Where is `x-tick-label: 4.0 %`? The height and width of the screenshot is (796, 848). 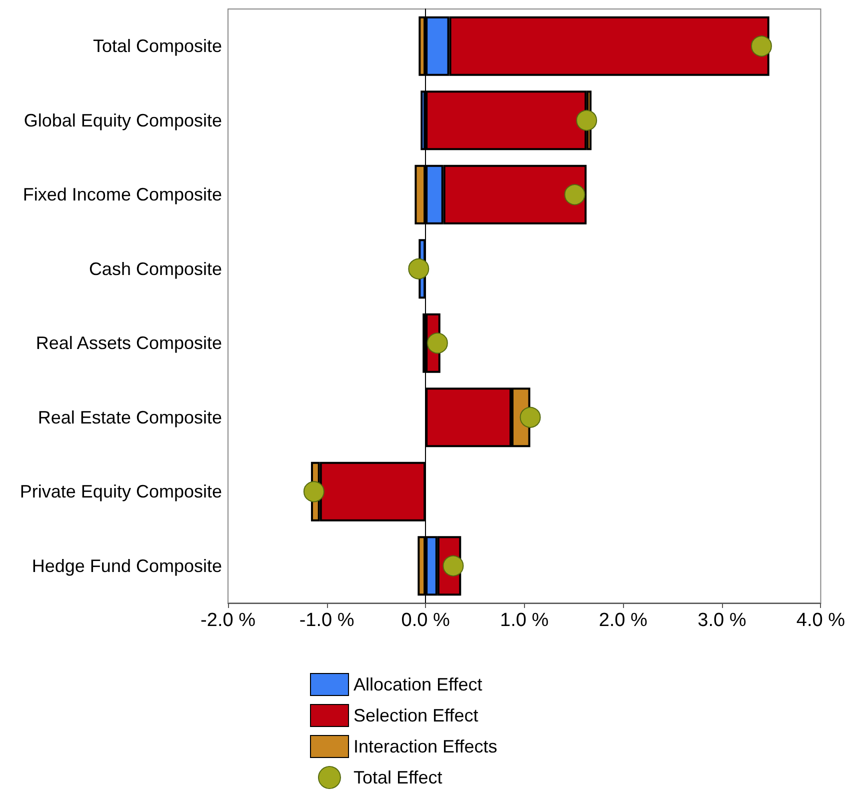
x-tick-label: 4.0 % is located at coordinates (821, 620).